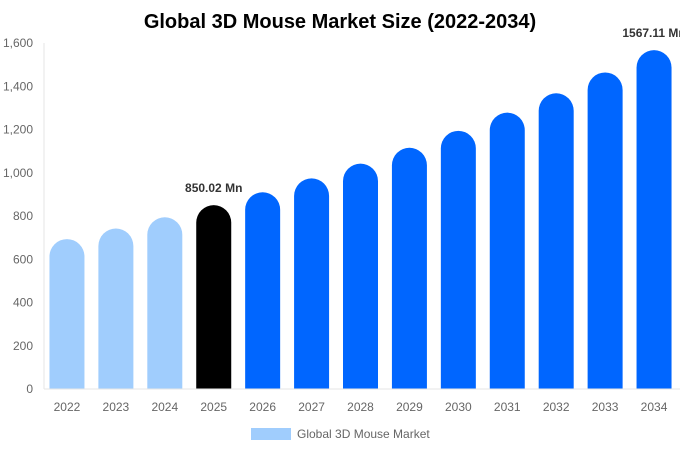 The width and height of the screenshot is (680, 455). Describe the element at coordinates (458, 259) in the screenshot. I see `bar-2030` at that location.